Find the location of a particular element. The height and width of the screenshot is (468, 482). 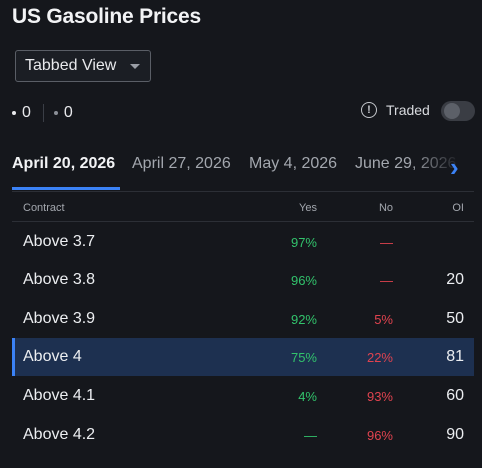

contract-name: Above 4.2 is located at coordinates (59, 434).